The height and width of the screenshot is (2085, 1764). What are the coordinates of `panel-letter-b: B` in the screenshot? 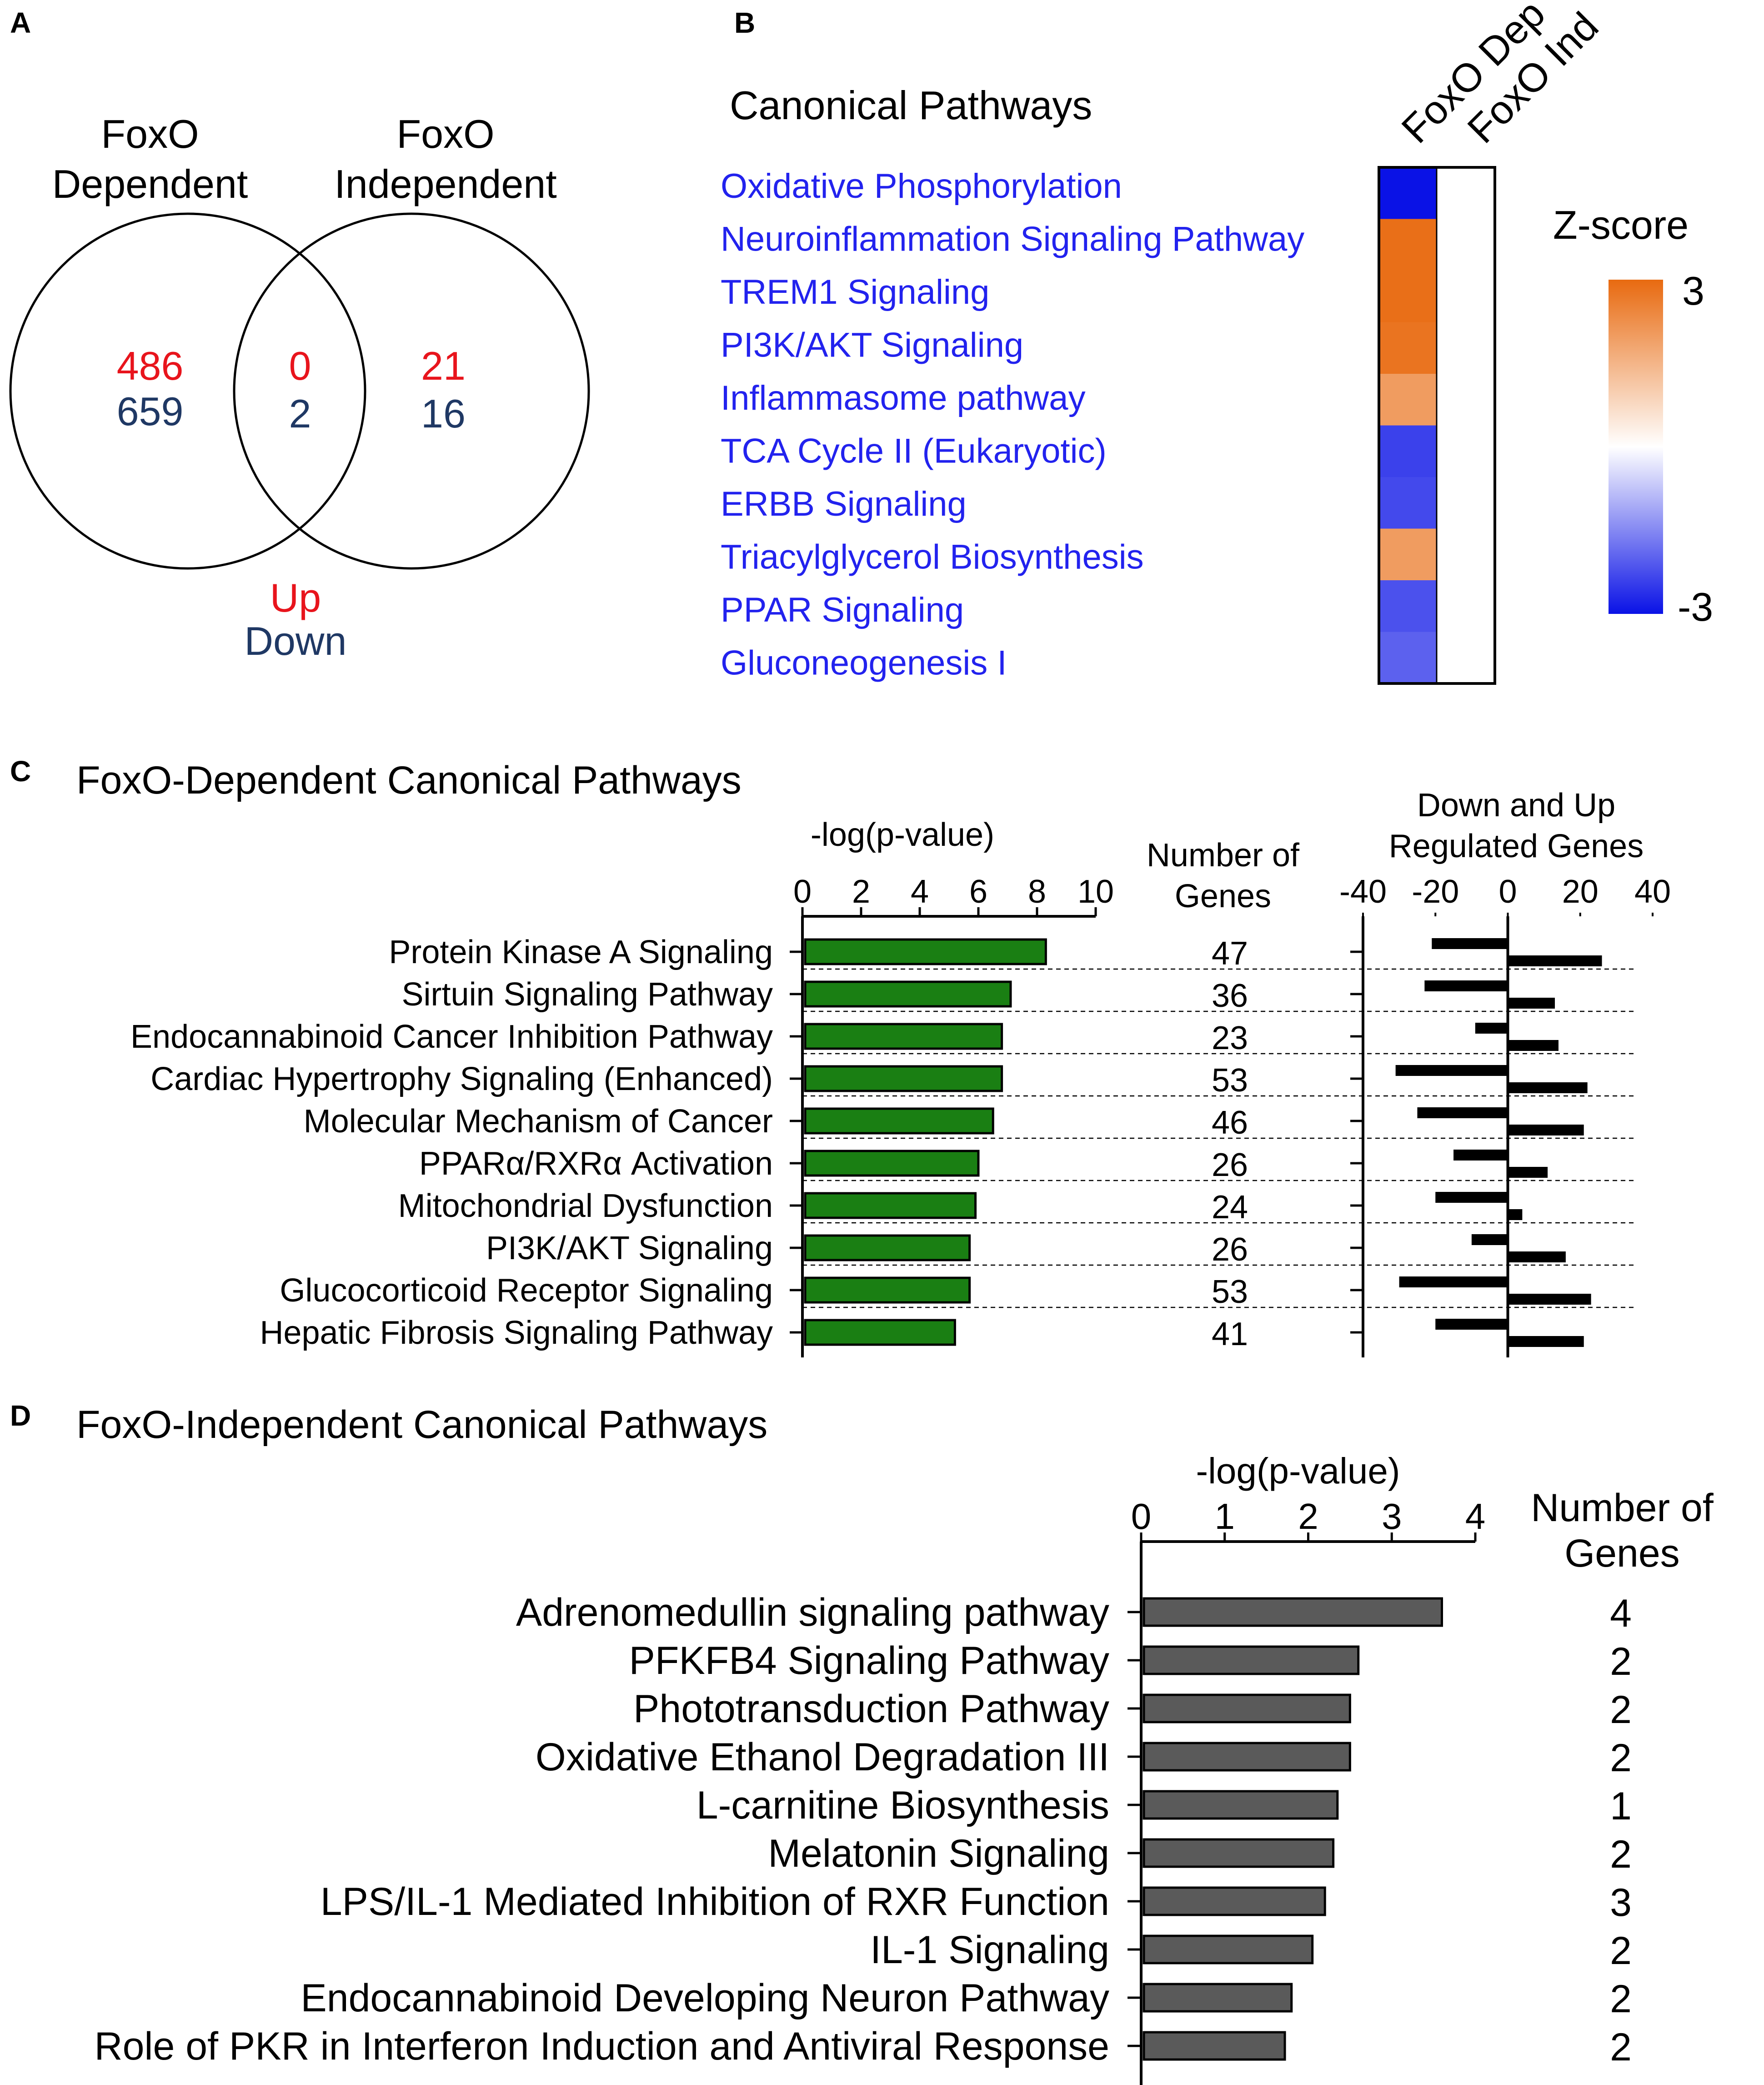 It's located at (744, 23).